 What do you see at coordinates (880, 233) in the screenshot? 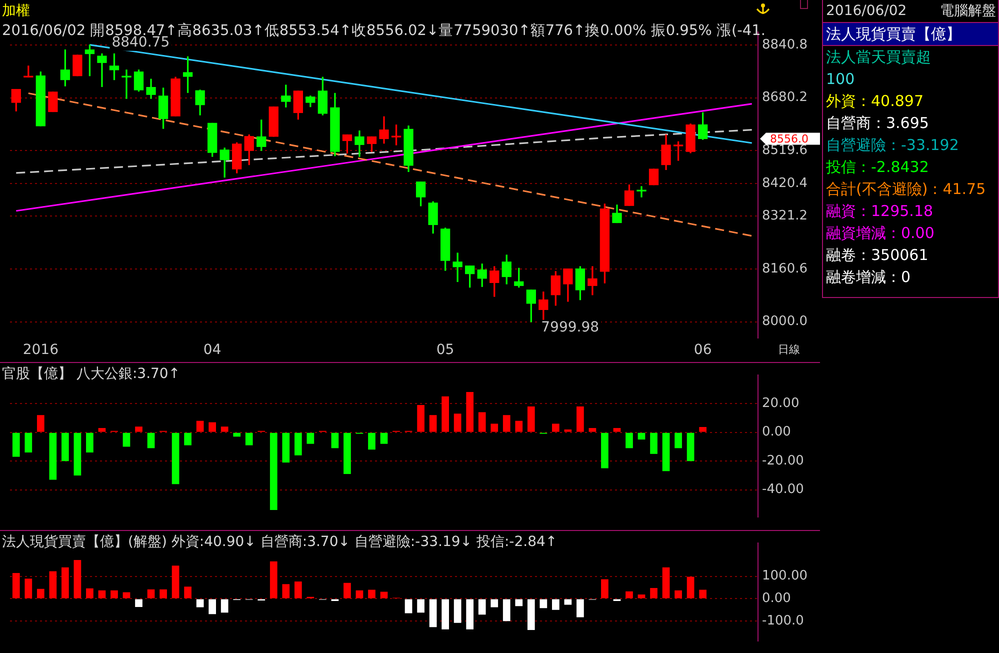
I see `text: 融資增減：0.00` at bounding box center [880, 233].